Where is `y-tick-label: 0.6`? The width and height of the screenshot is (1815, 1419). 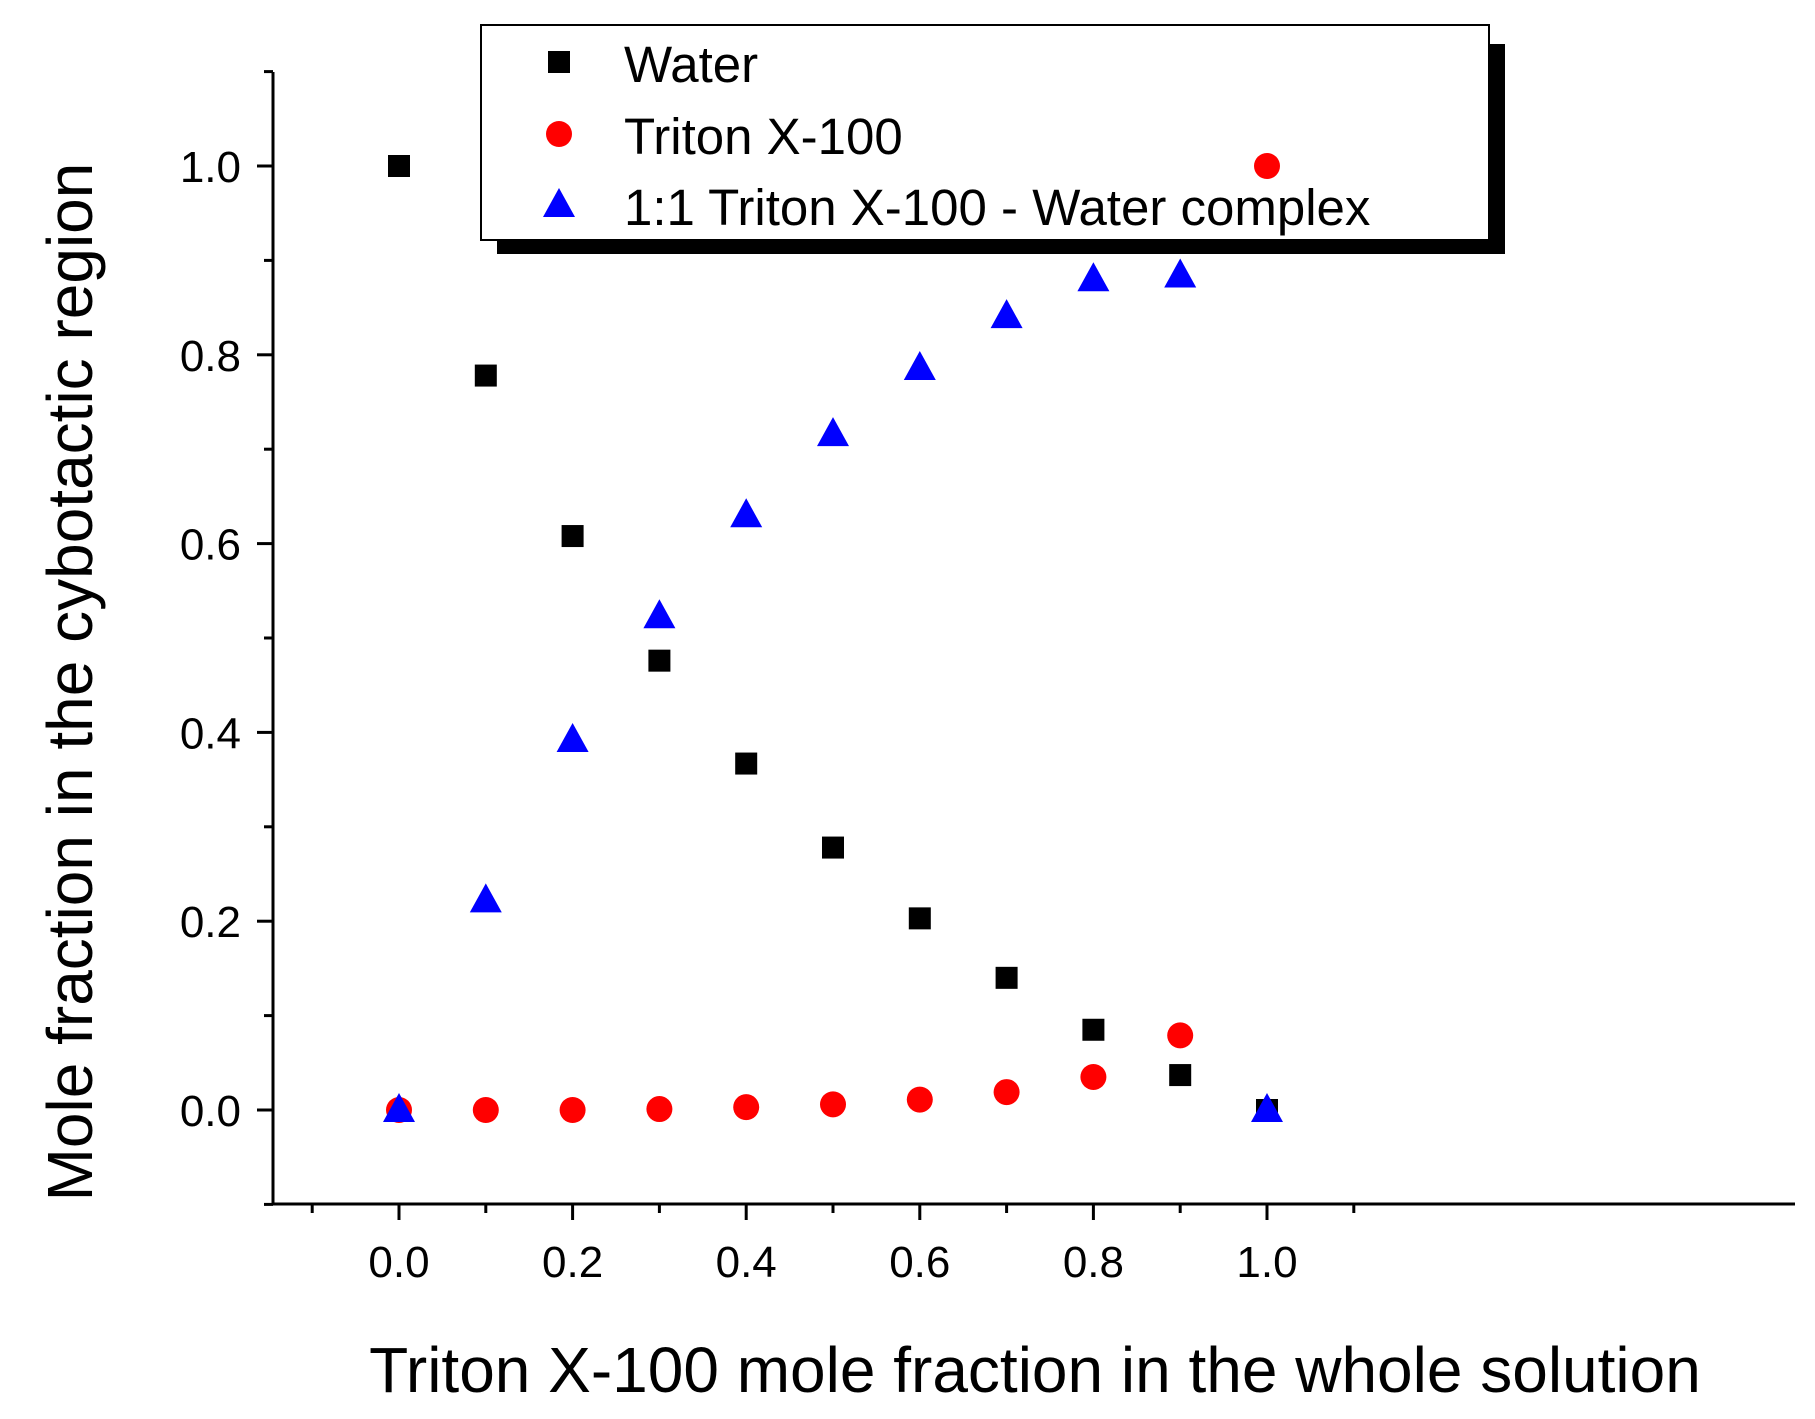 y-tick-label: 0.6 is located at coordinates (210, 545).